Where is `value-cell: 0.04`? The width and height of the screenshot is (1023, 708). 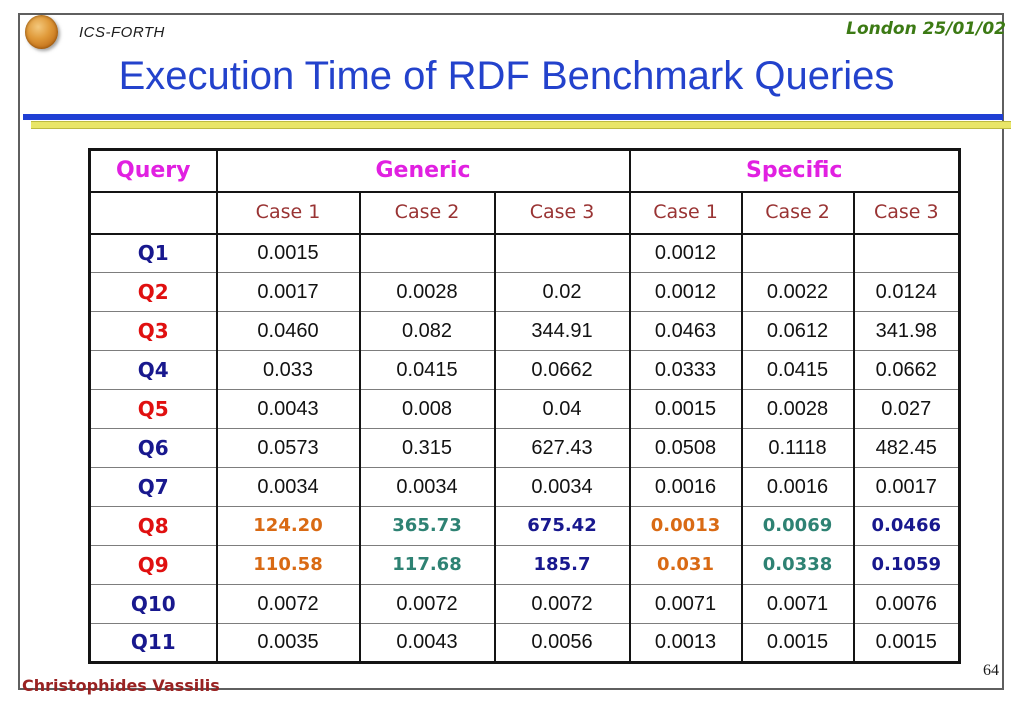
value-cell: 0.04 is located at coordinates (562, 409).